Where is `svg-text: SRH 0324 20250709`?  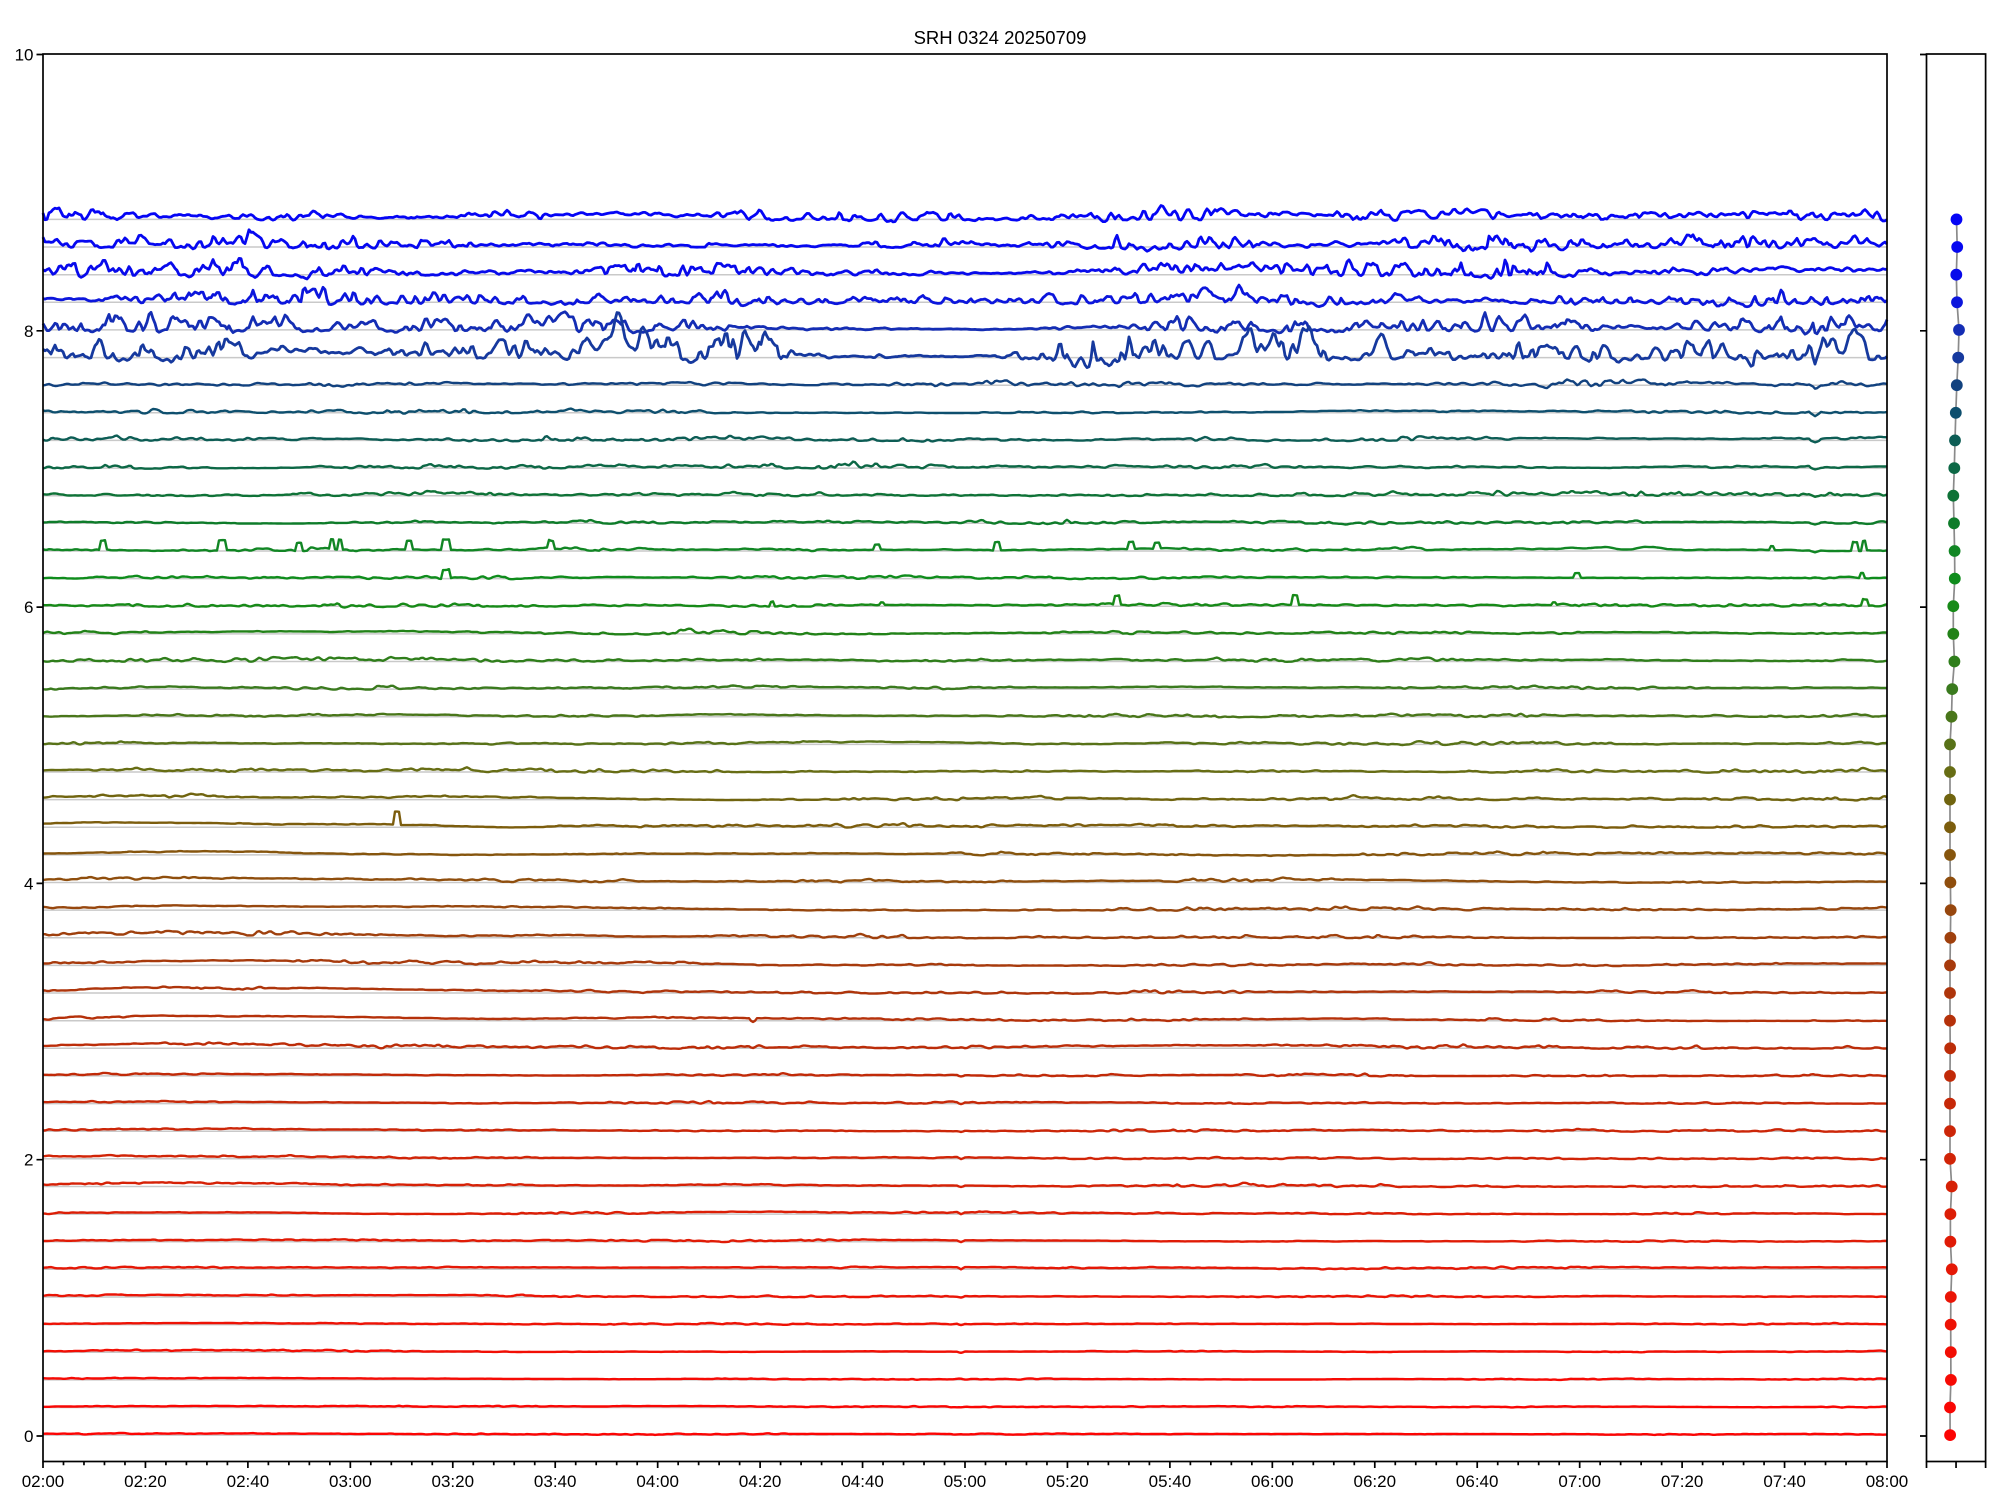 svg-text: SRH 0324 20250709 is located at coordinates (1000, 37).